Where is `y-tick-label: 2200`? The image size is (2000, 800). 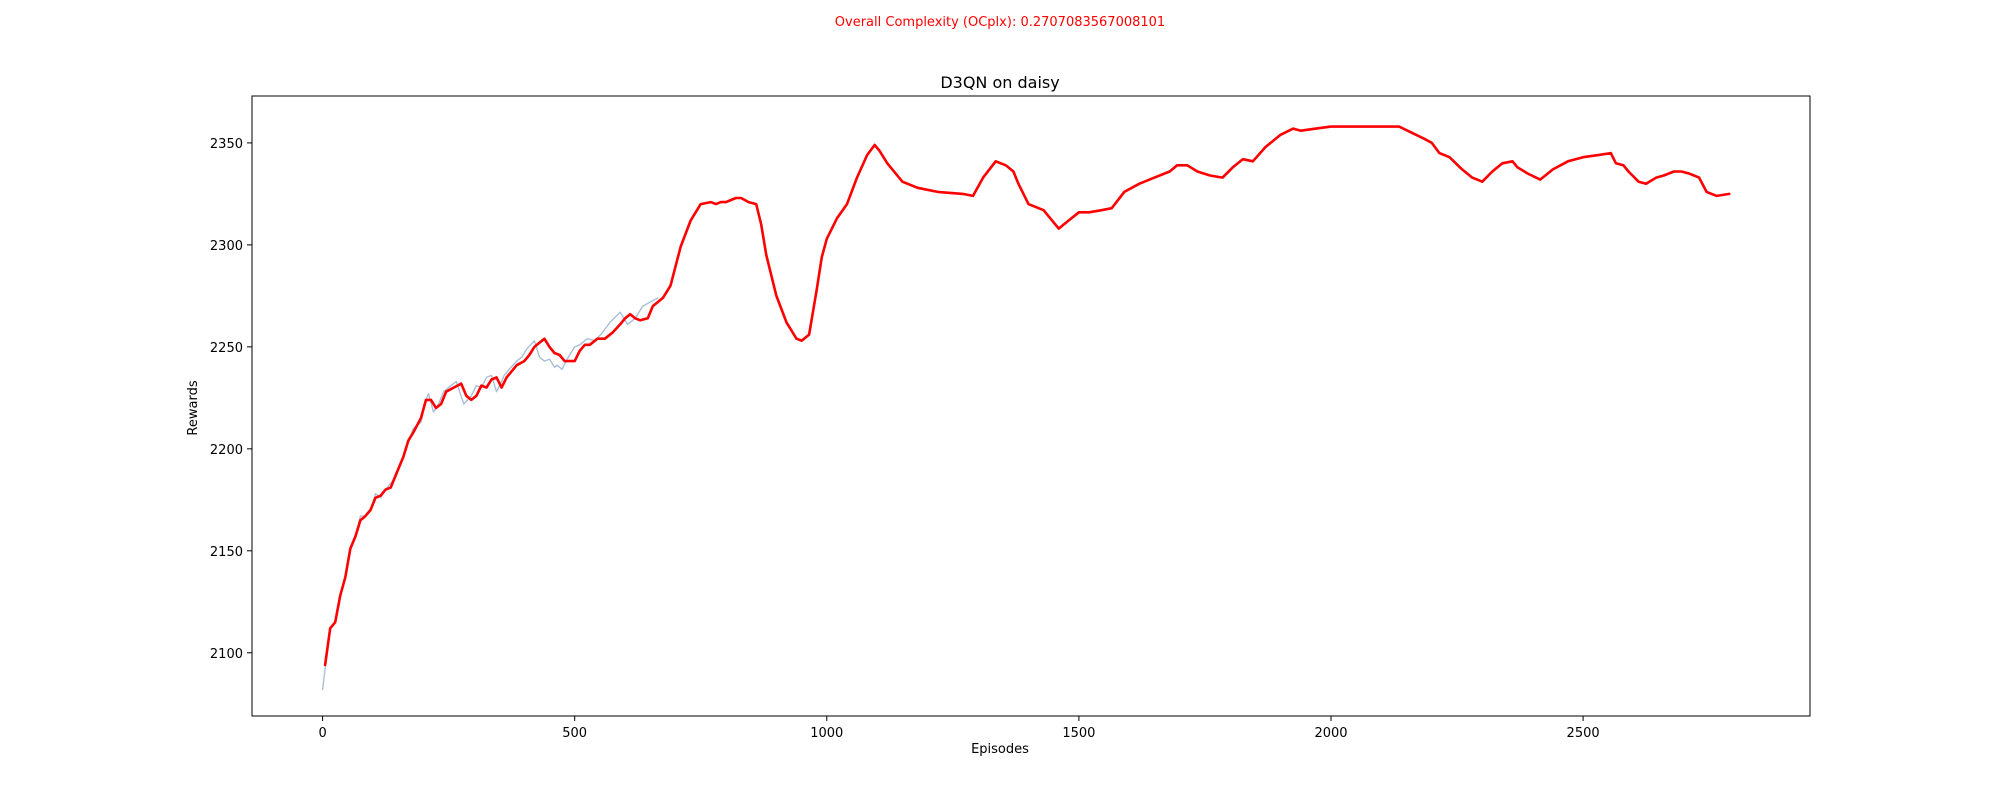 y-tick-label: 2200 is located at coordinates (226, 450).